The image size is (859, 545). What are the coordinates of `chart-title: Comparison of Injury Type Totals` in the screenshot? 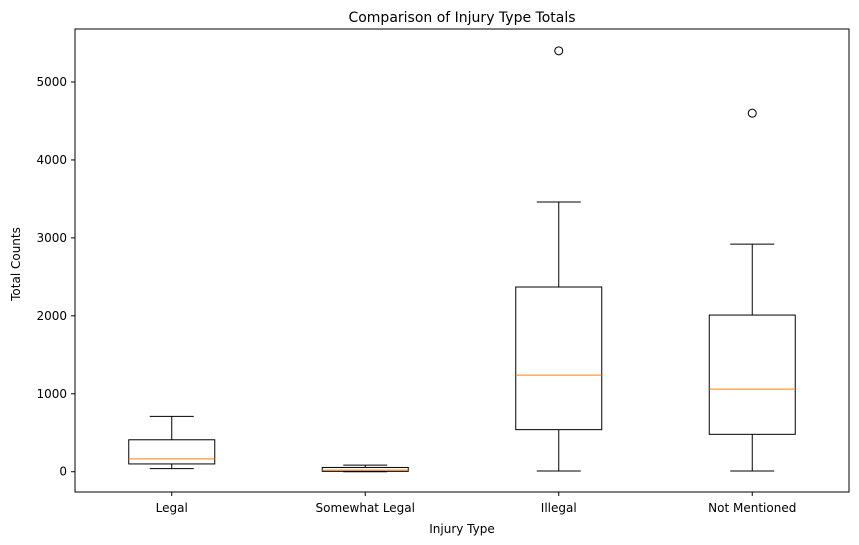 It's located at (461, 18).